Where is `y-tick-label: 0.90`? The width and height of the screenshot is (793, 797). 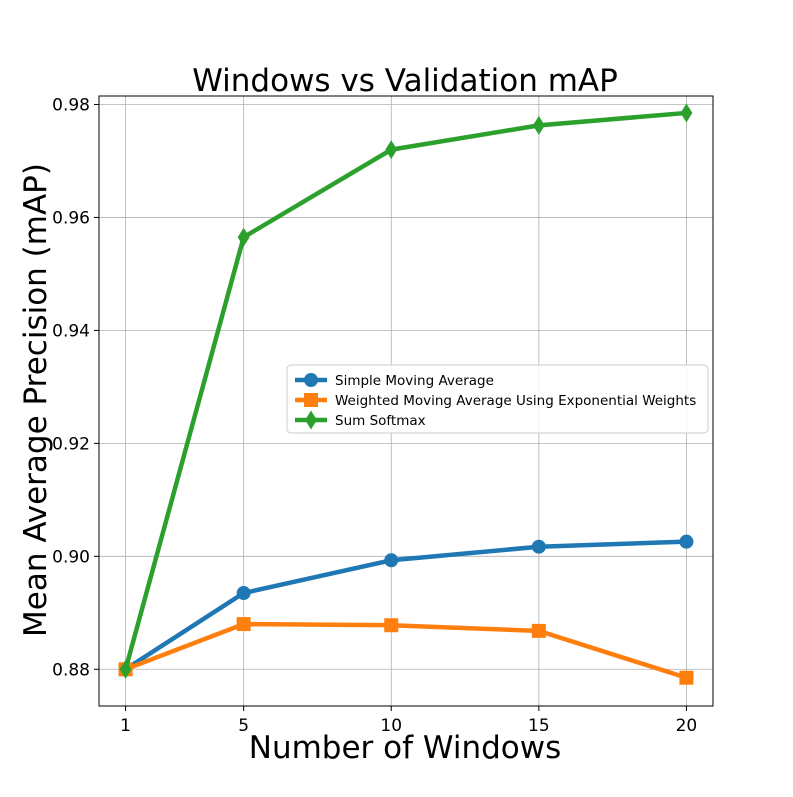 y-tick-label: 0.90 is located at coordinates (71, 557).